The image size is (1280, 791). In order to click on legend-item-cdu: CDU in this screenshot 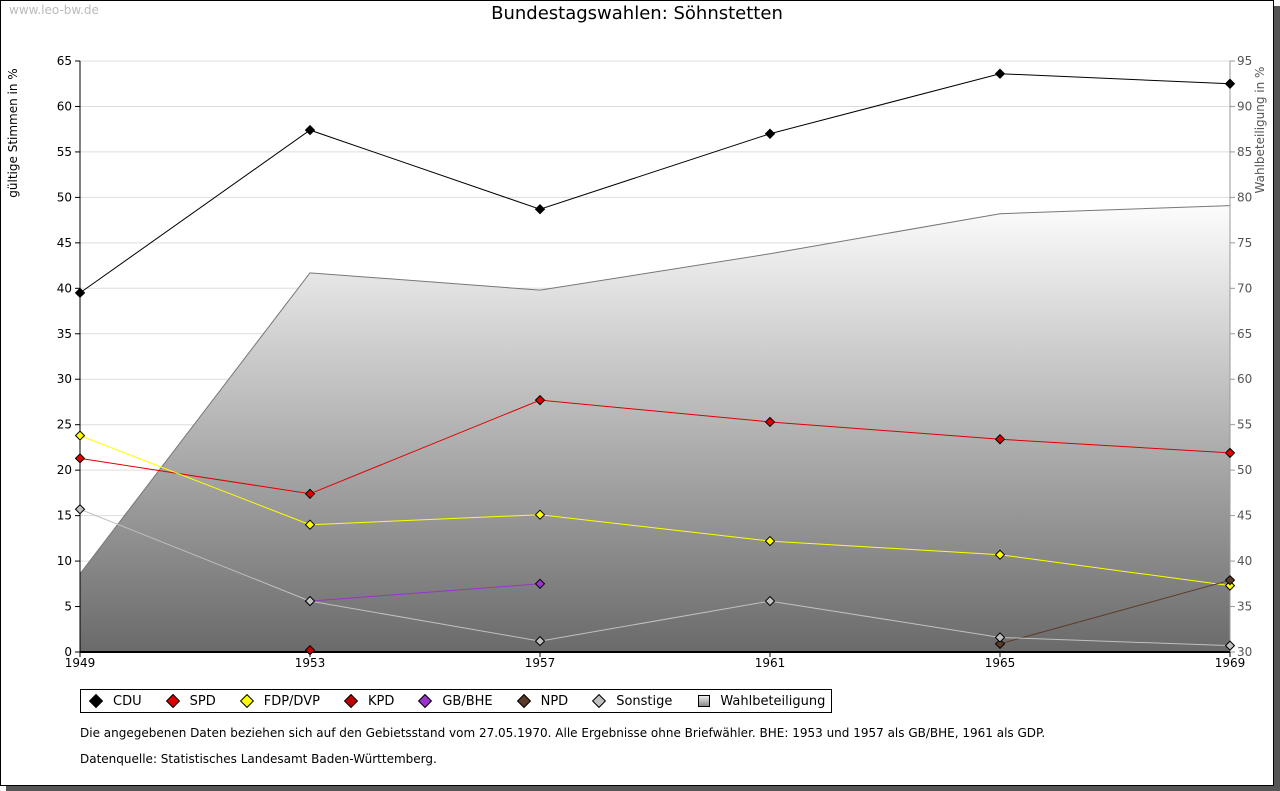, I will do `click(114, 701)`.